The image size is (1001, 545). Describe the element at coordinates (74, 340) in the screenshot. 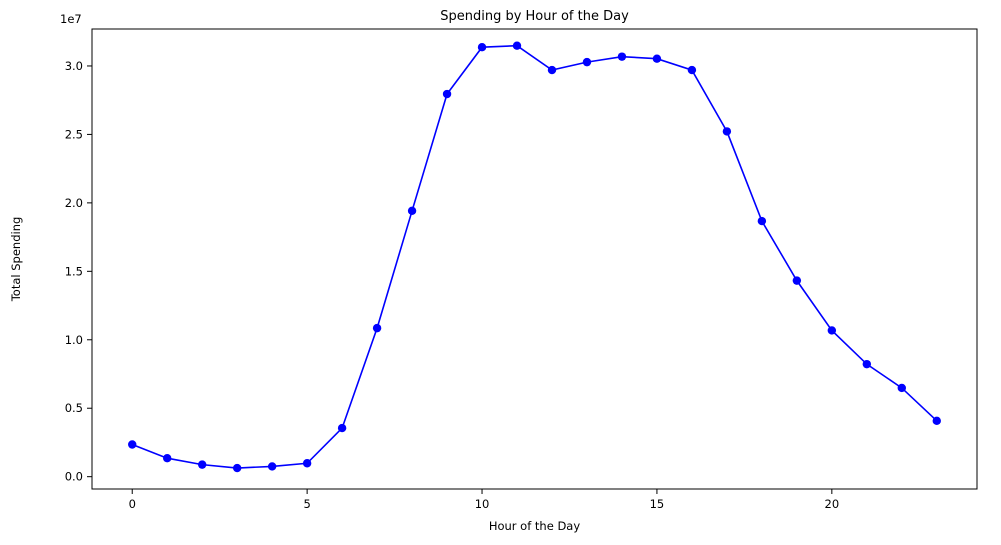

I see `y-tick-label: 1.0` at that location.